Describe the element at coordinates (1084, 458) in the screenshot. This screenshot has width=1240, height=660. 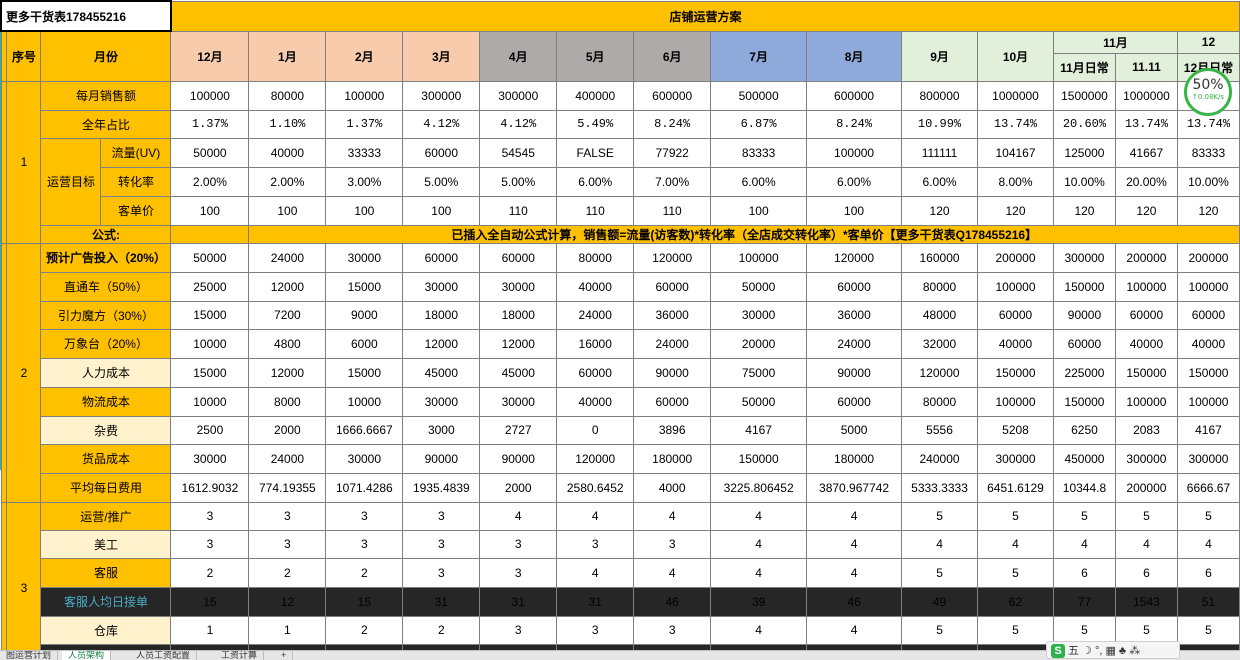
I see `goods-value: 450000` at that location.